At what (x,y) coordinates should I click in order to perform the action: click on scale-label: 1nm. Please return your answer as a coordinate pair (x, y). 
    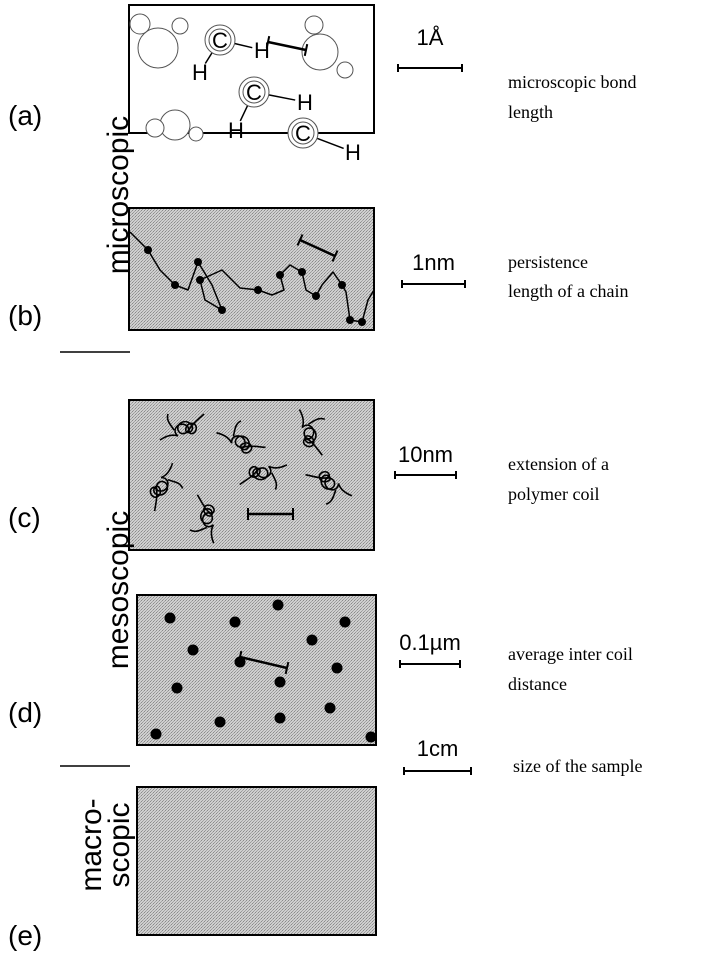
    Looking at the image, I should click on (433, 262).